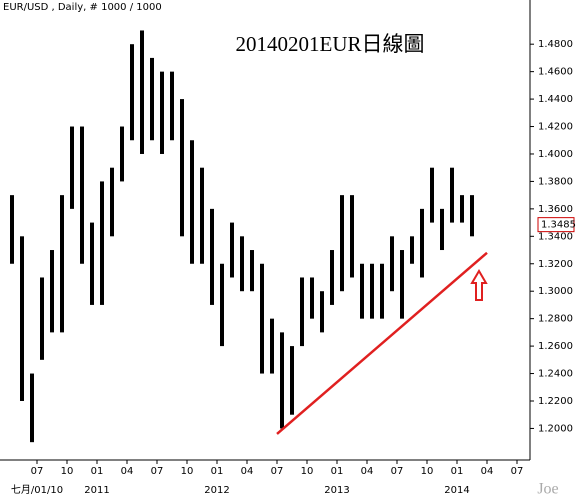  Describe the element at coordinates (555, 374) in the screenshot. I see `y-tick-label: 1.2400` at that location.